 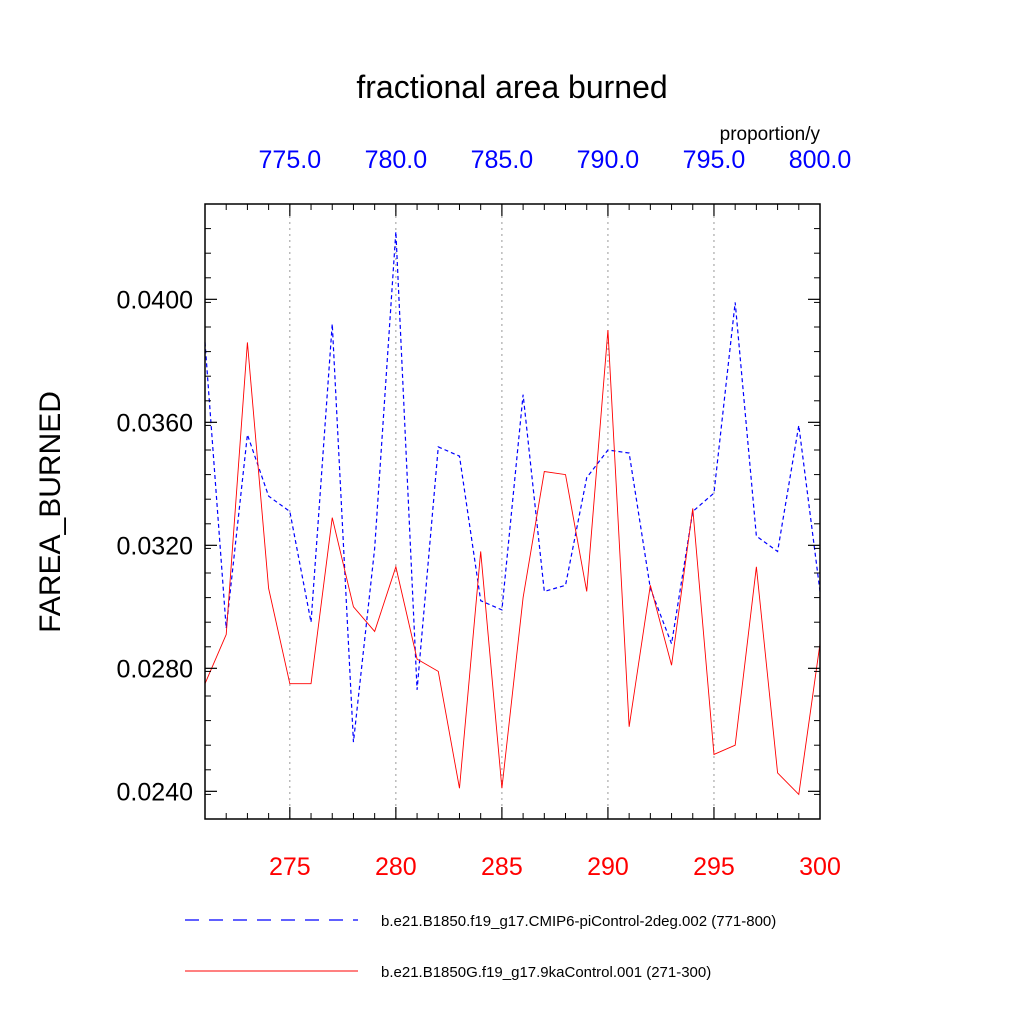 What do you see at coordinates (155, 546) in the screenshot?
I see `y-tick-label: 0.0320` at bounding box center [155, 546].